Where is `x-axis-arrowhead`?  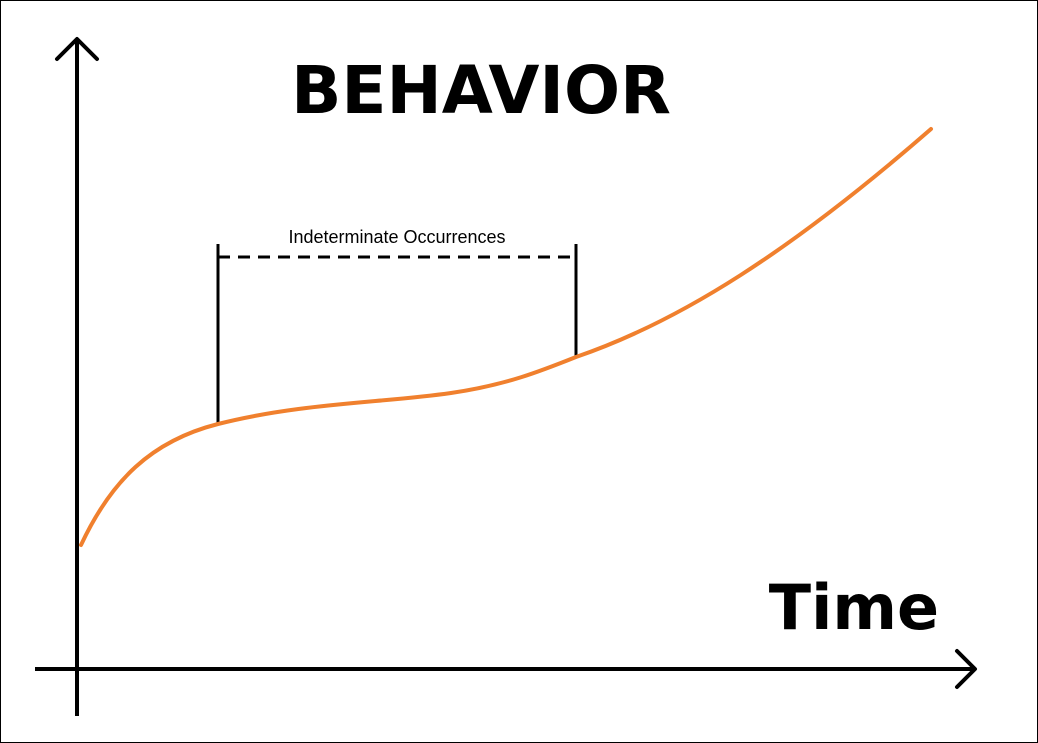 x-axis-arrowhead is located at coordinates (966, 669).